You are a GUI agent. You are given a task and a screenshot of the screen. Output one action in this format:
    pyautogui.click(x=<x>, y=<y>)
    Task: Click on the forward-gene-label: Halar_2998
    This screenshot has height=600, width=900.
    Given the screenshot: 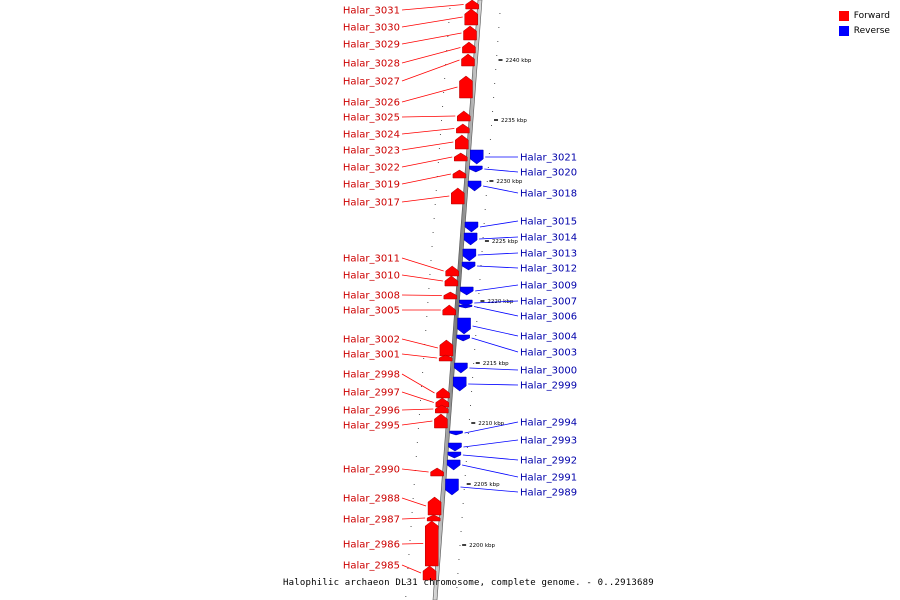 What is the action you would take?
    pyautogui.click(x=371, y=375)
    